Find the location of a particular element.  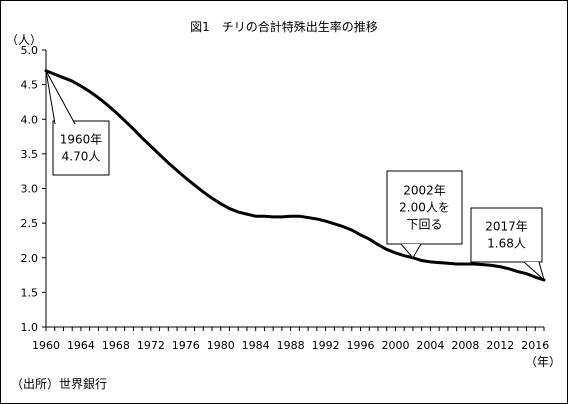

x-tick-label: 1968 is located at coordinates (116, 345).